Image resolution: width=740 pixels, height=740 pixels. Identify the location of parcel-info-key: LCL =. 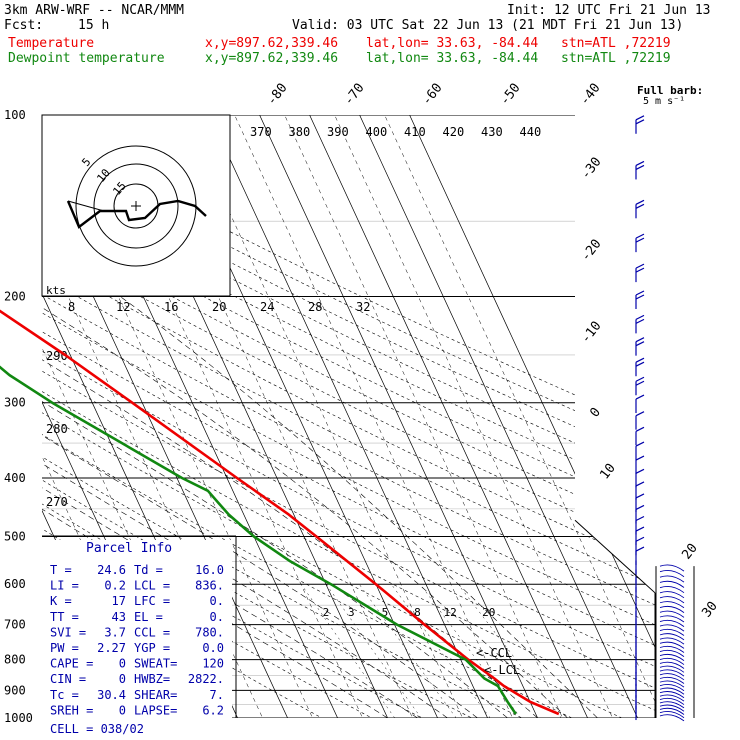
(152, 586).